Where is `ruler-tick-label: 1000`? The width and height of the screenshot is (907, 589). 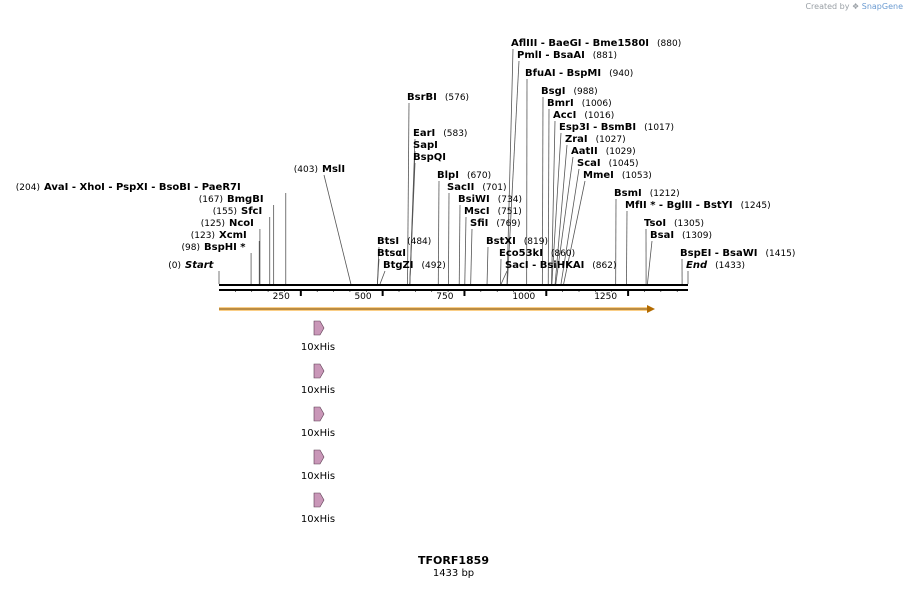
ruler-tick-label: 1000 is located at coordinates (523, 297).